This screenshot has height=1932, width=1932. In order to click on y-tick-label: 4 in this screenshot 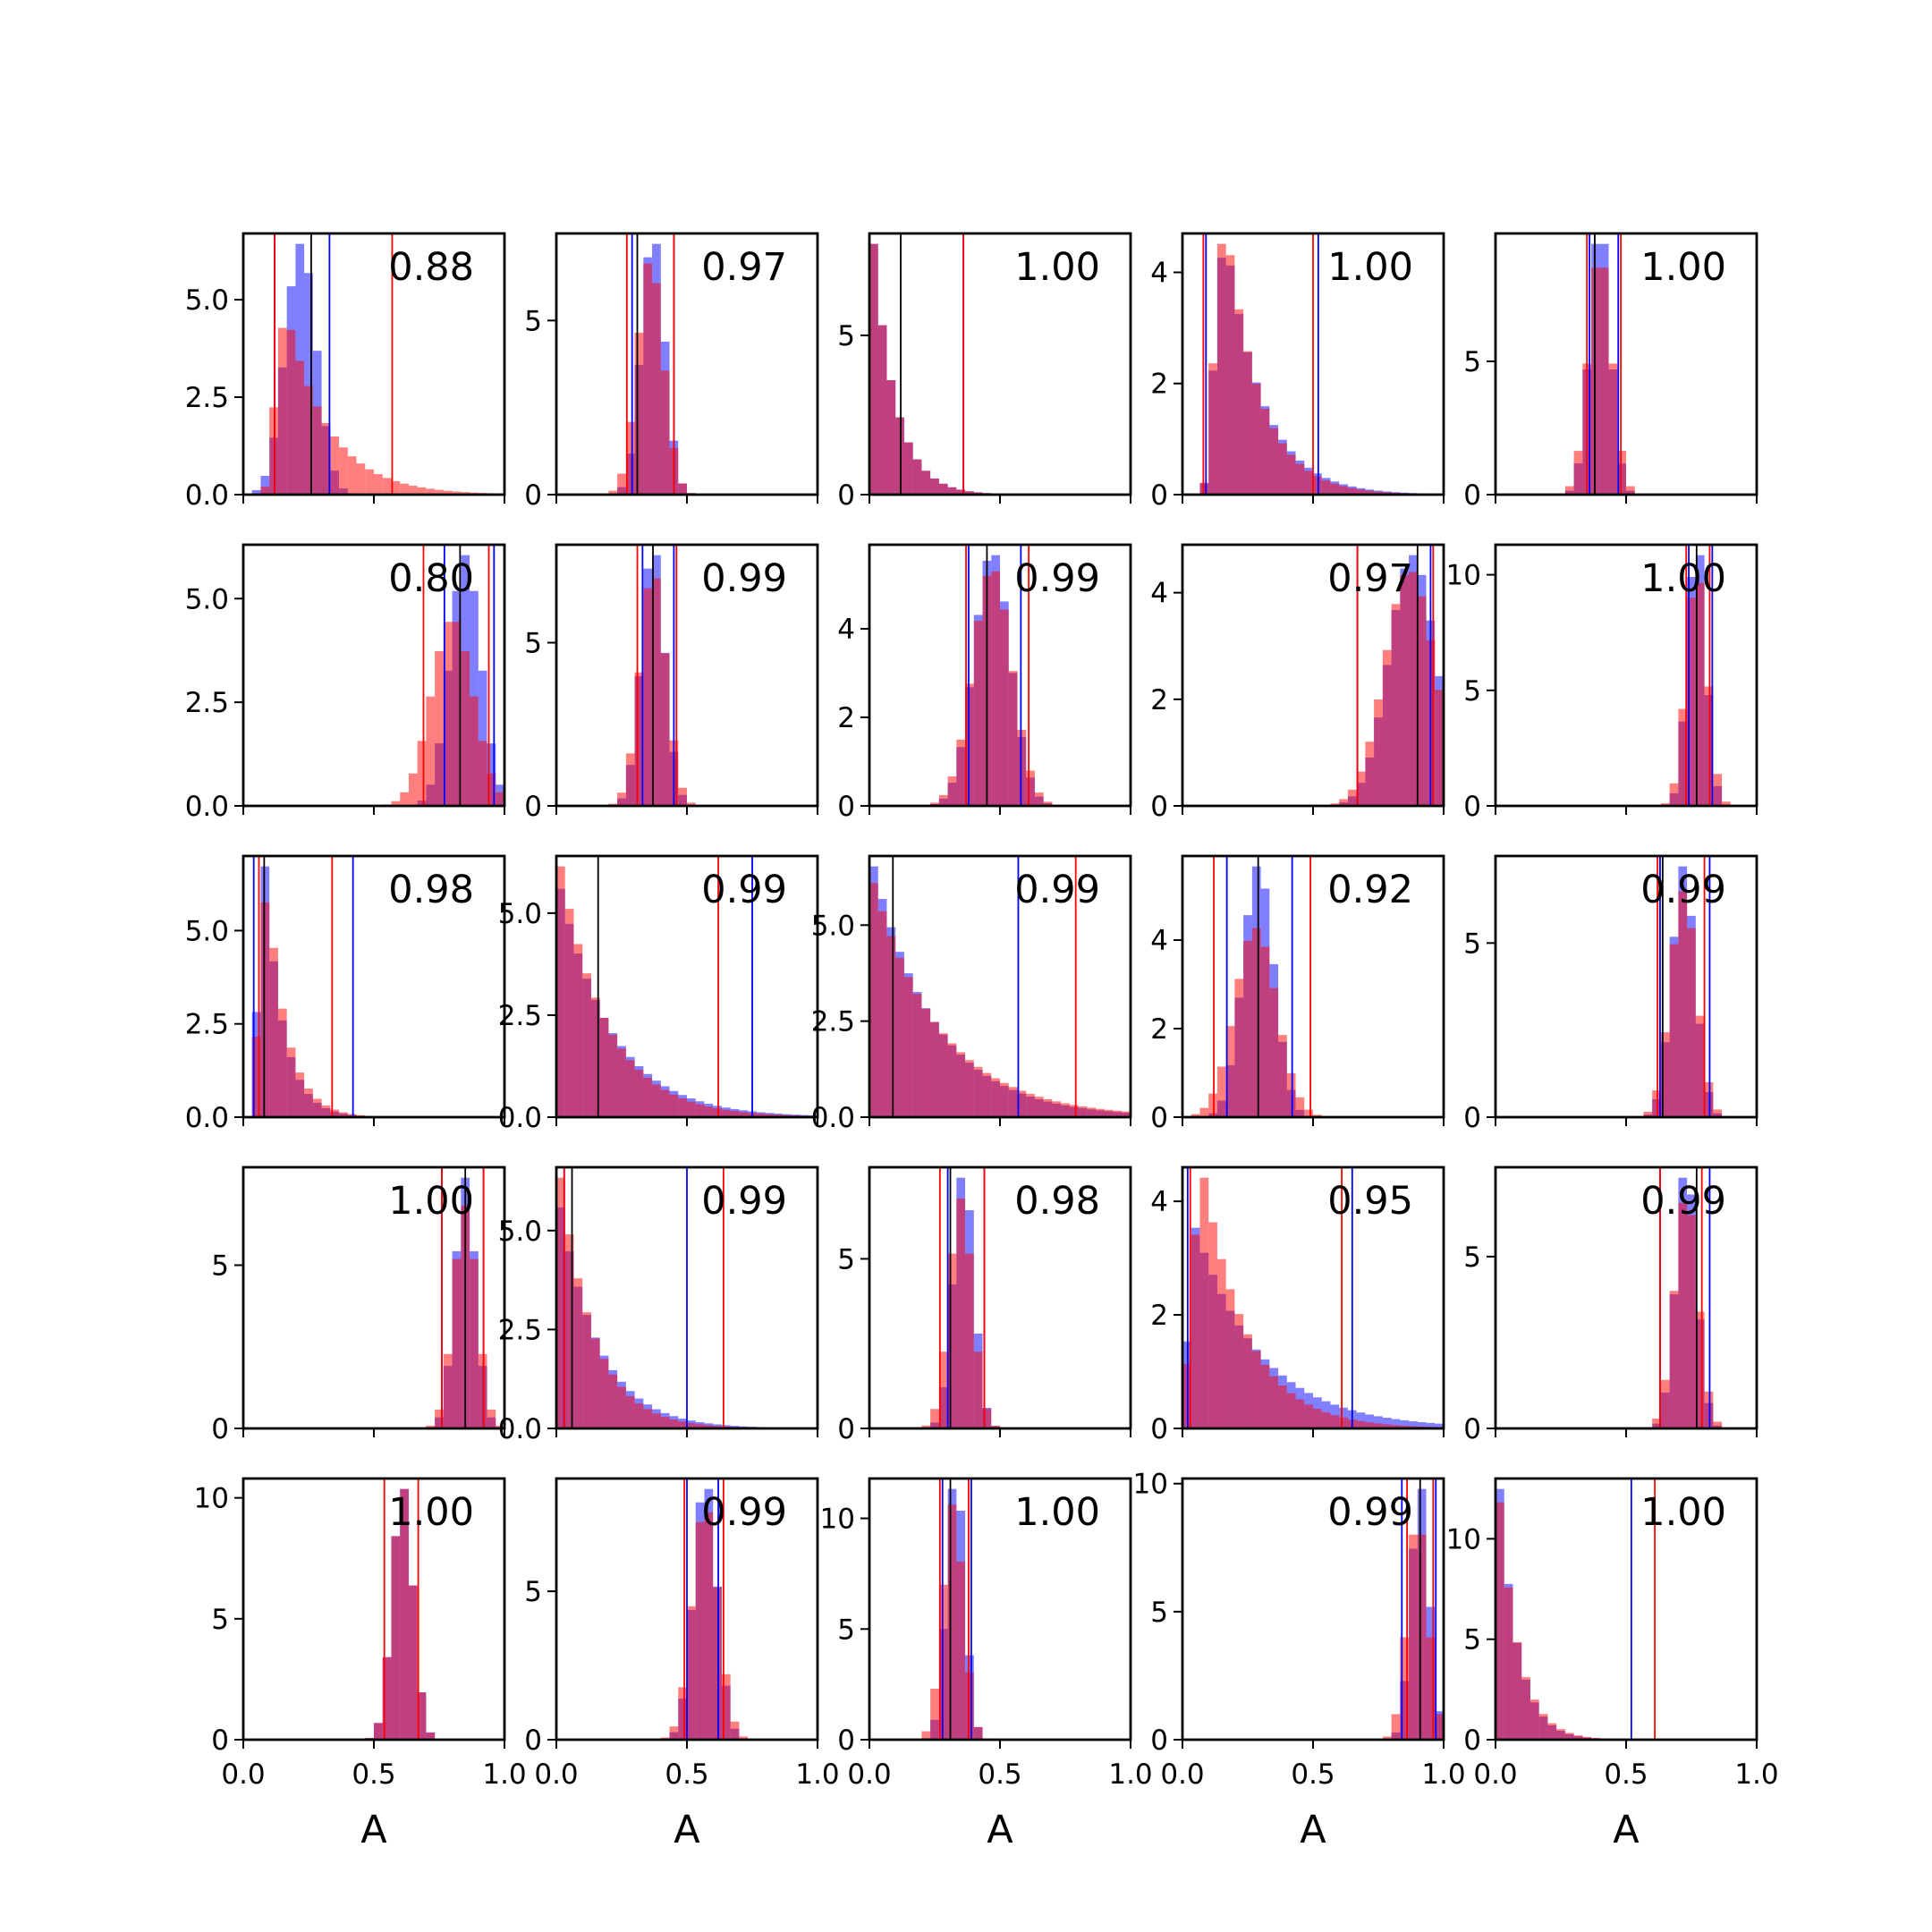, I will do `click(1159, 594)`.